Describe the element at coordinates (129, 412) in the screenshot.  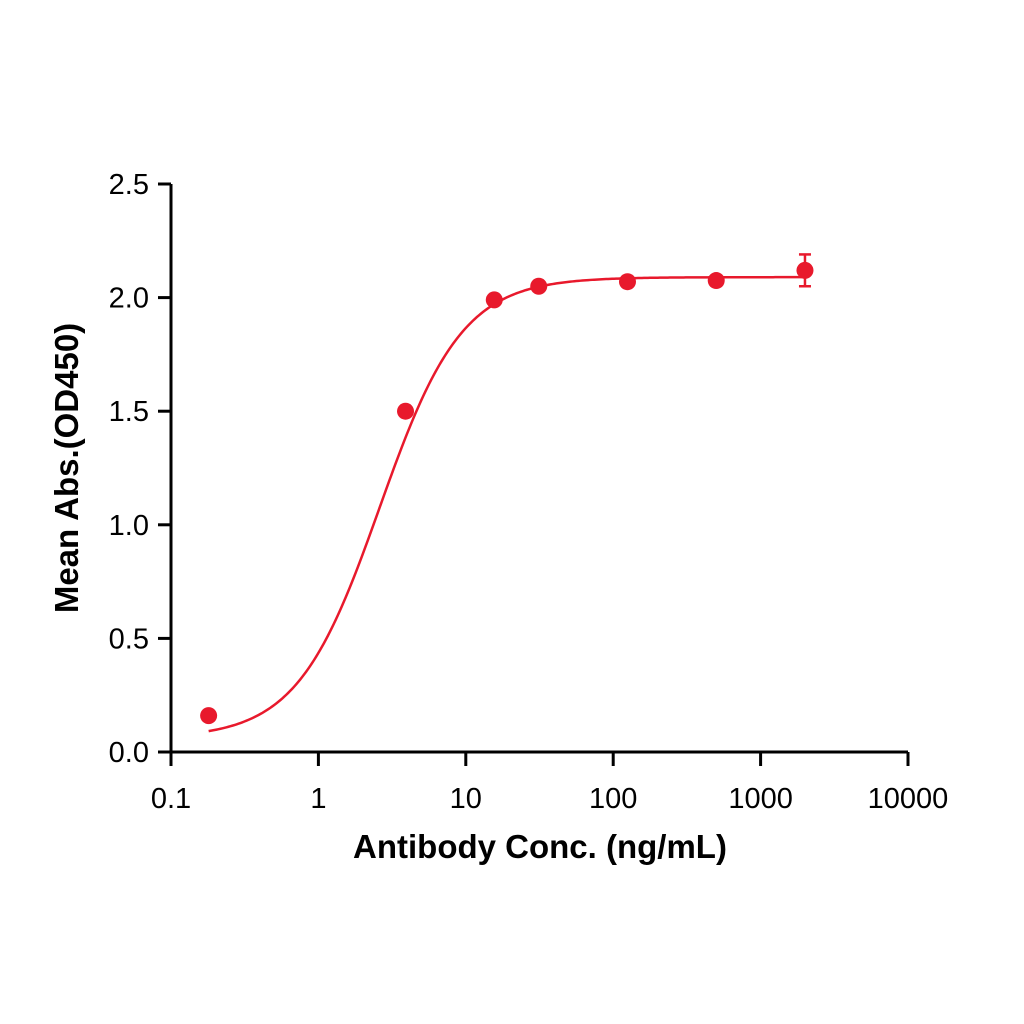
I see `y-tick-label: 1.5` at that location.